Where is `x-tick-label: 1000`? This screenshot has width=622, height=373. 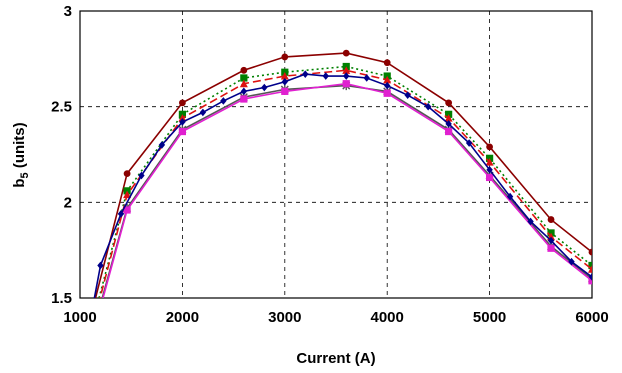
x-tick-label: 1000 is located at coordinates (79, 317).